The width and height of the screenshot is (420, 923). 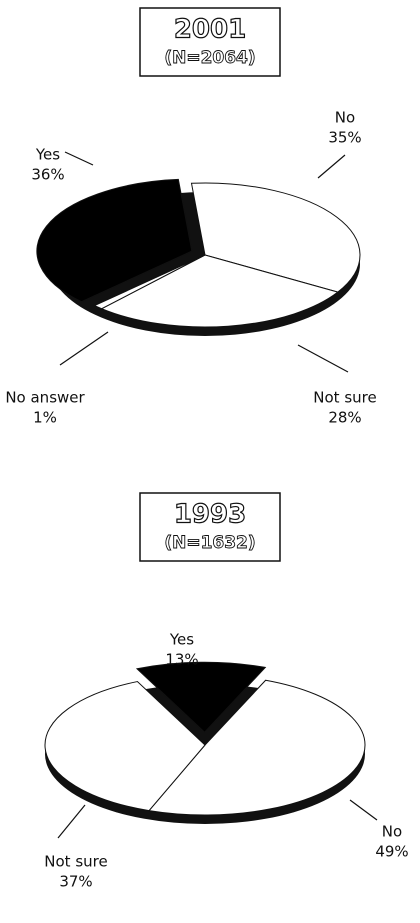 What do you see at coordinates (47, 175) in the screenshot?
I see `slice-value-label: 36%` at bounding box center [47, 175].